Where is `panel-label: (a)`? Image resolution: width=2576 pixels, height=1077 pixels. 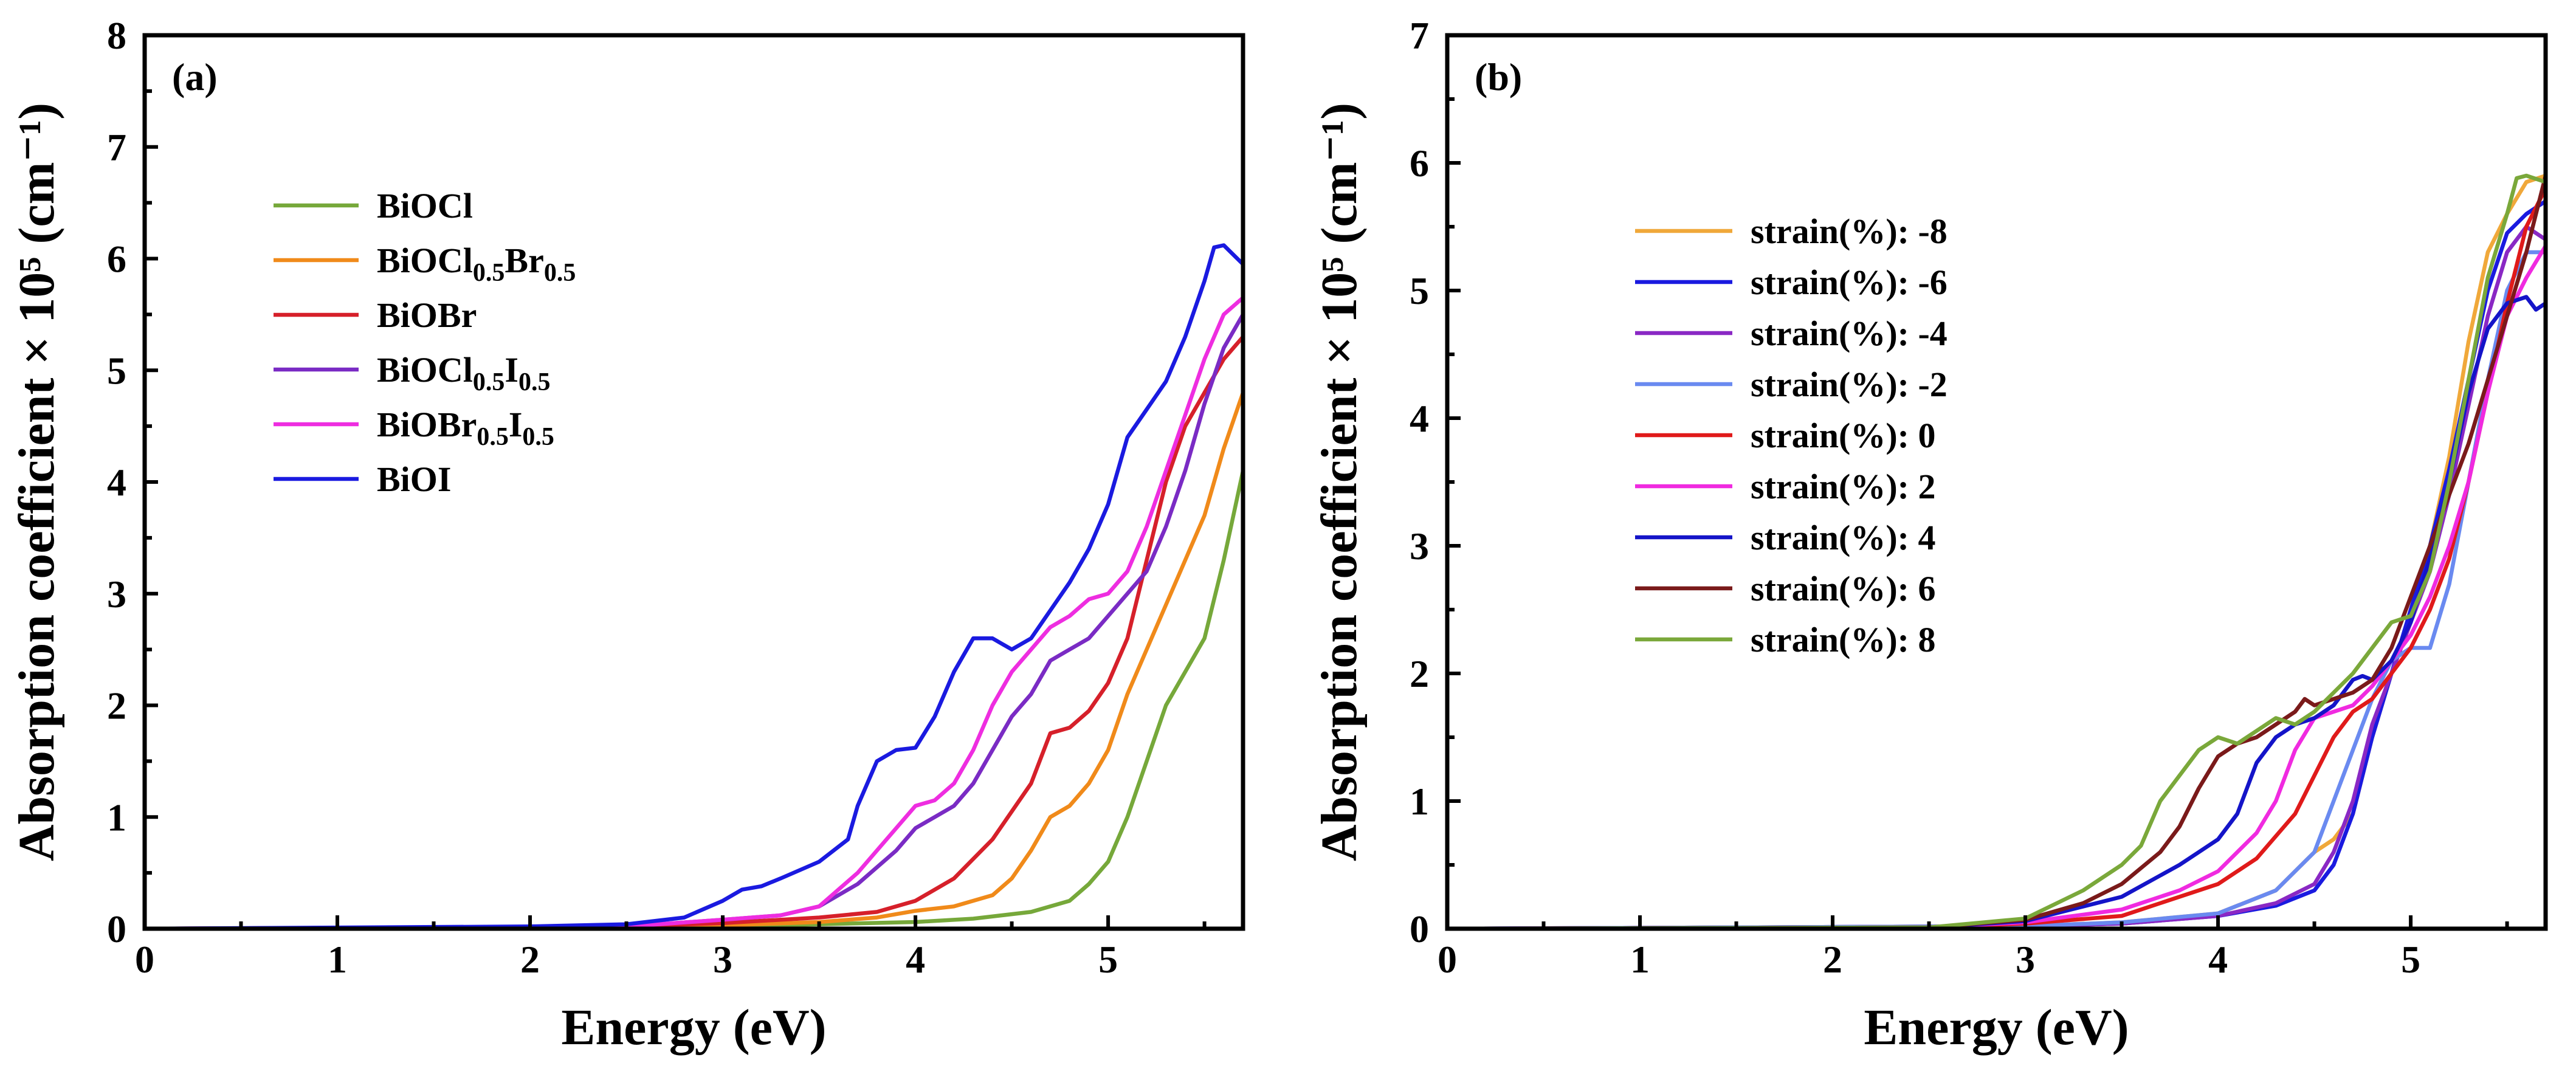 panel-label: (a) is located at coordinates (195, 76).